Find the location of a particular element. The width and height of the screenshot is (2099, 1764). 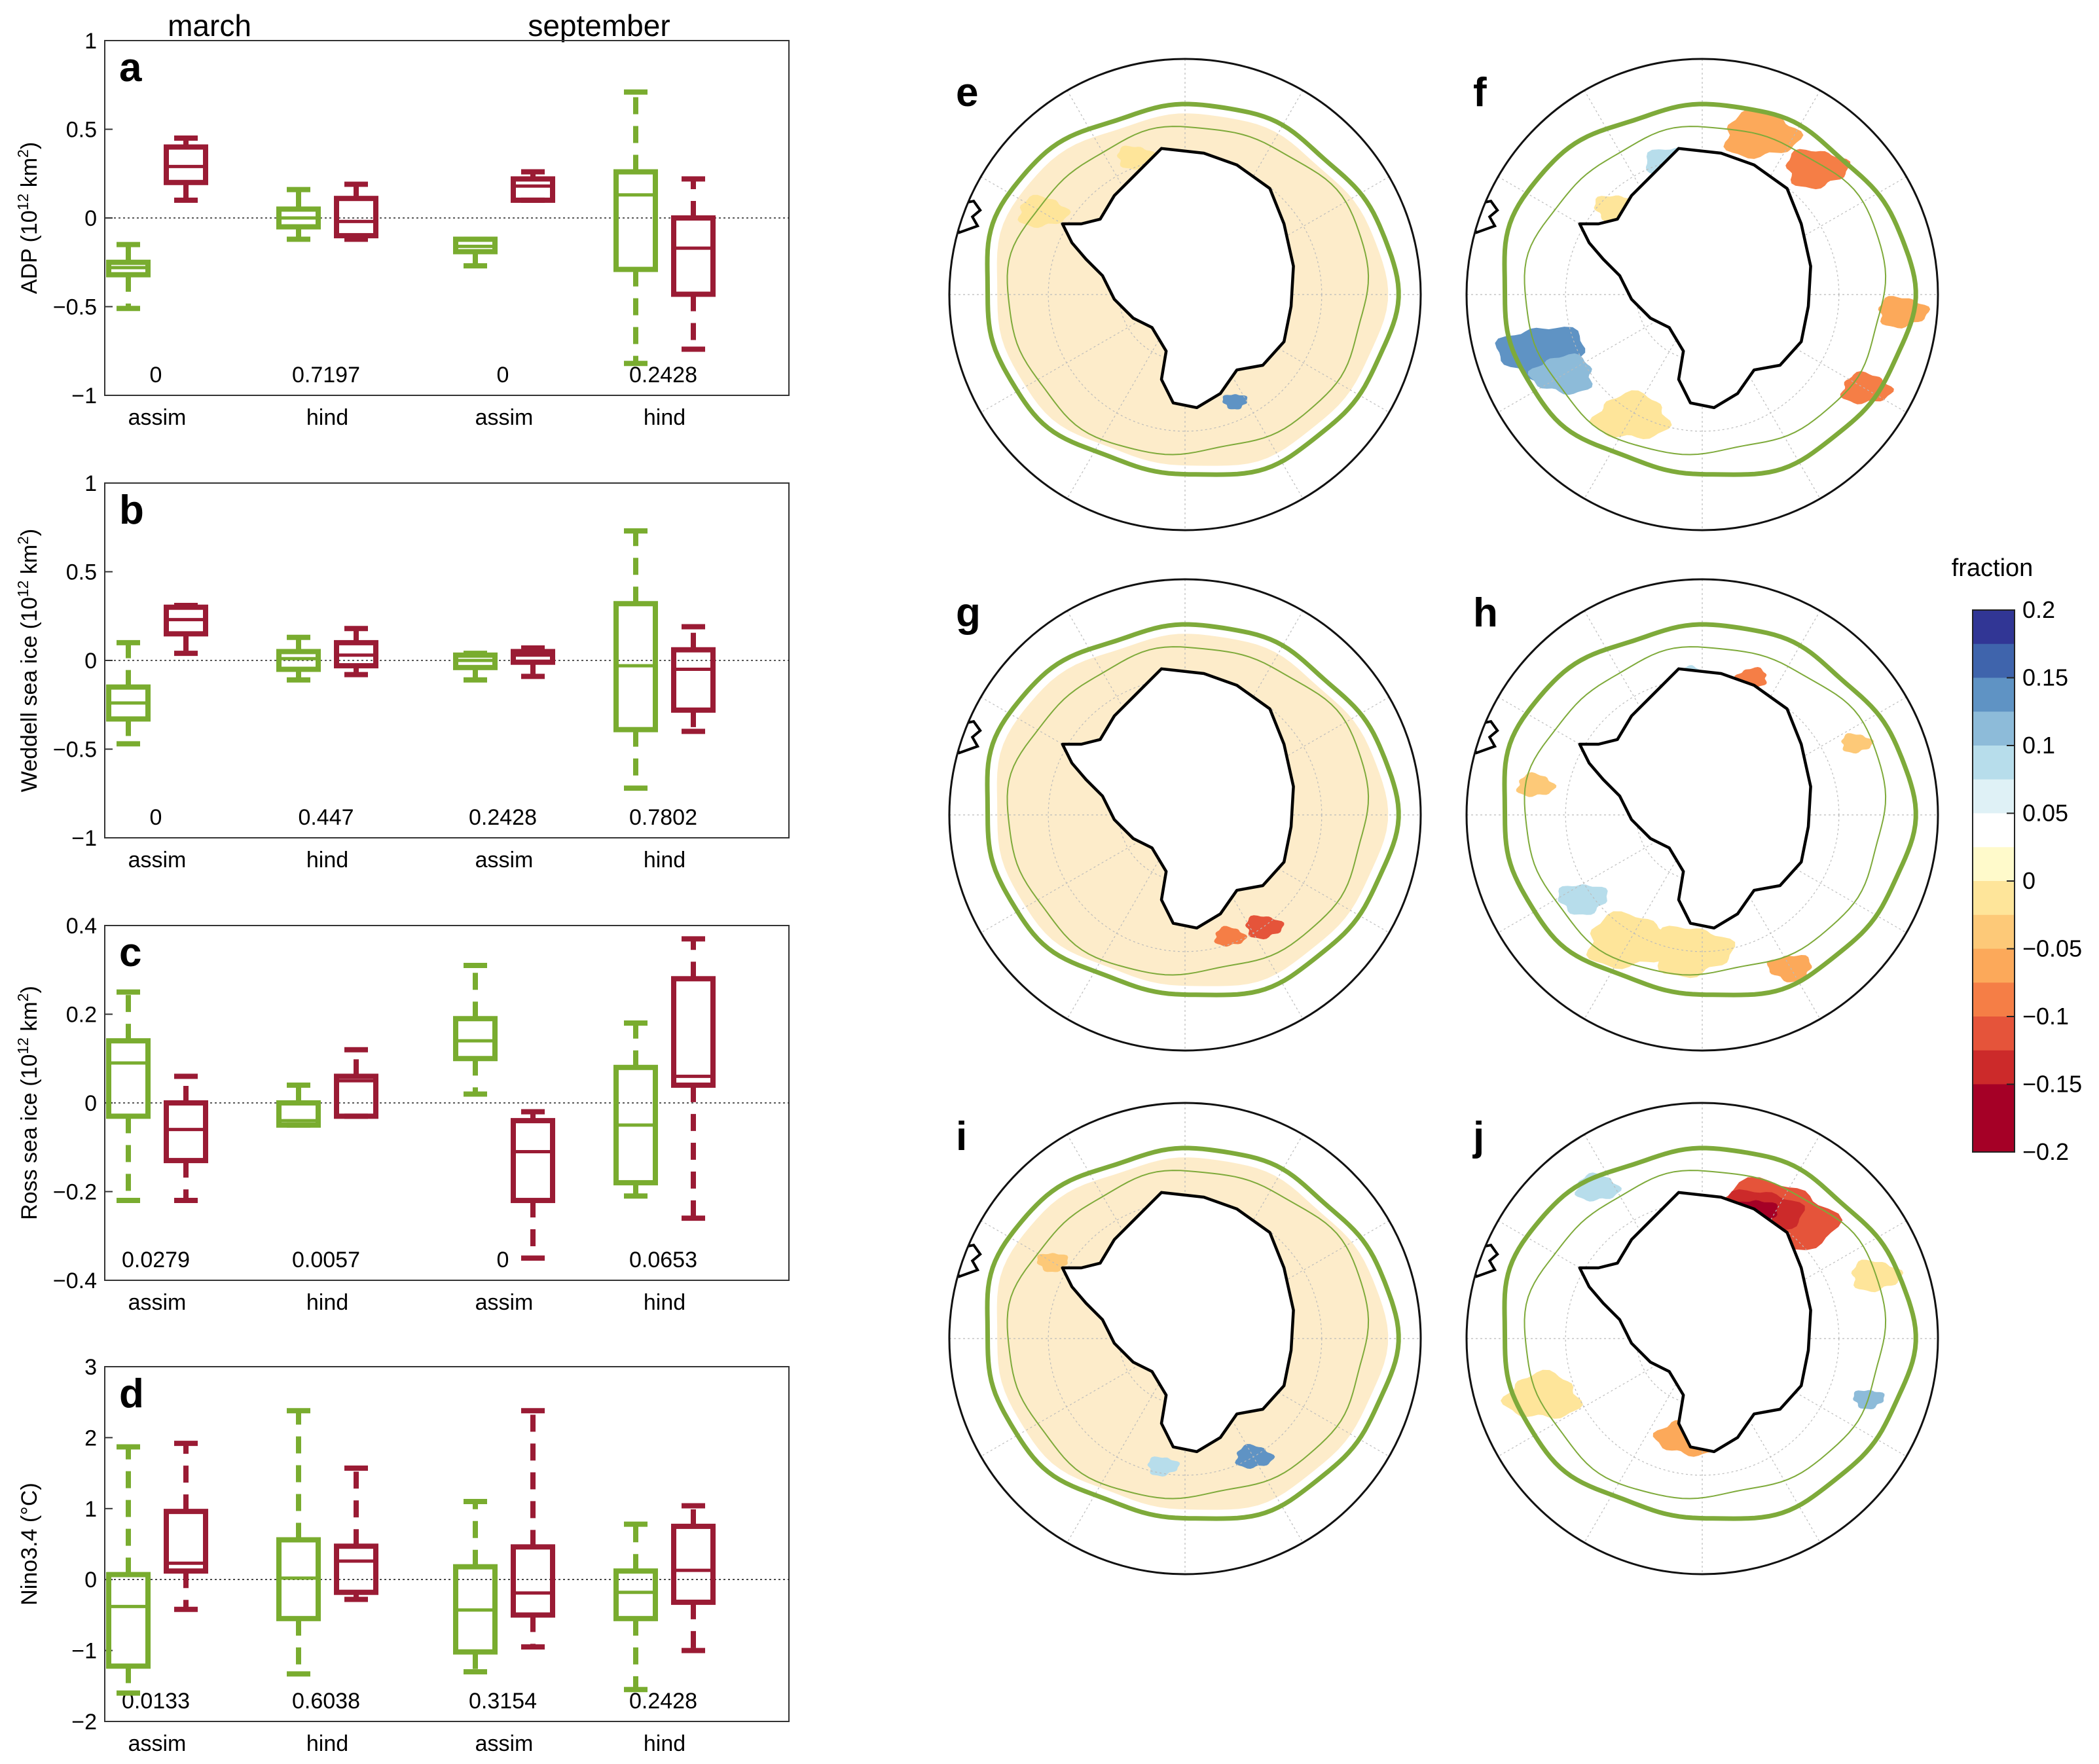

map-boundary is located at coordinates (1702, 1338).